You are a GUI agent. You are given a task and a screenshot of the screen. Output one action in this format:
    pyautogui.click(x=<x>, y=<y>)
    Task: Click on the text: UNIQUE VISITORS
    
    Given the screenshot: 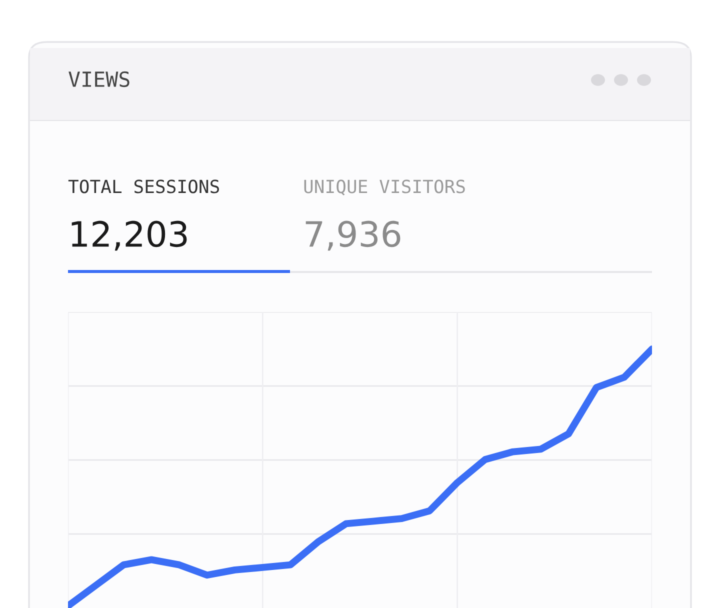 What is the action you would take?
    pyautogui.click(x=384, y=188)
    